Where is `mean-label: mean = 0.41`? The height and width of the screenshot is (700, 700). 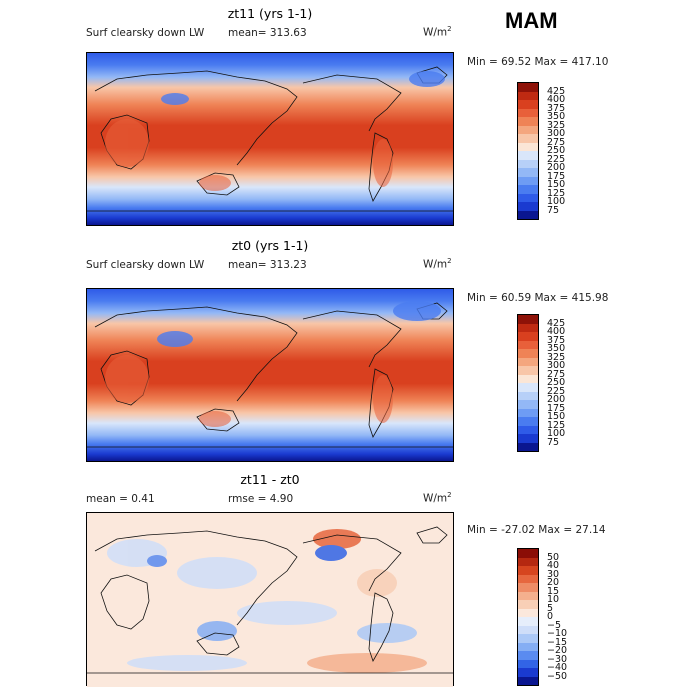 mean-label: mean = 0.41 is located at coordinates (120, 499).